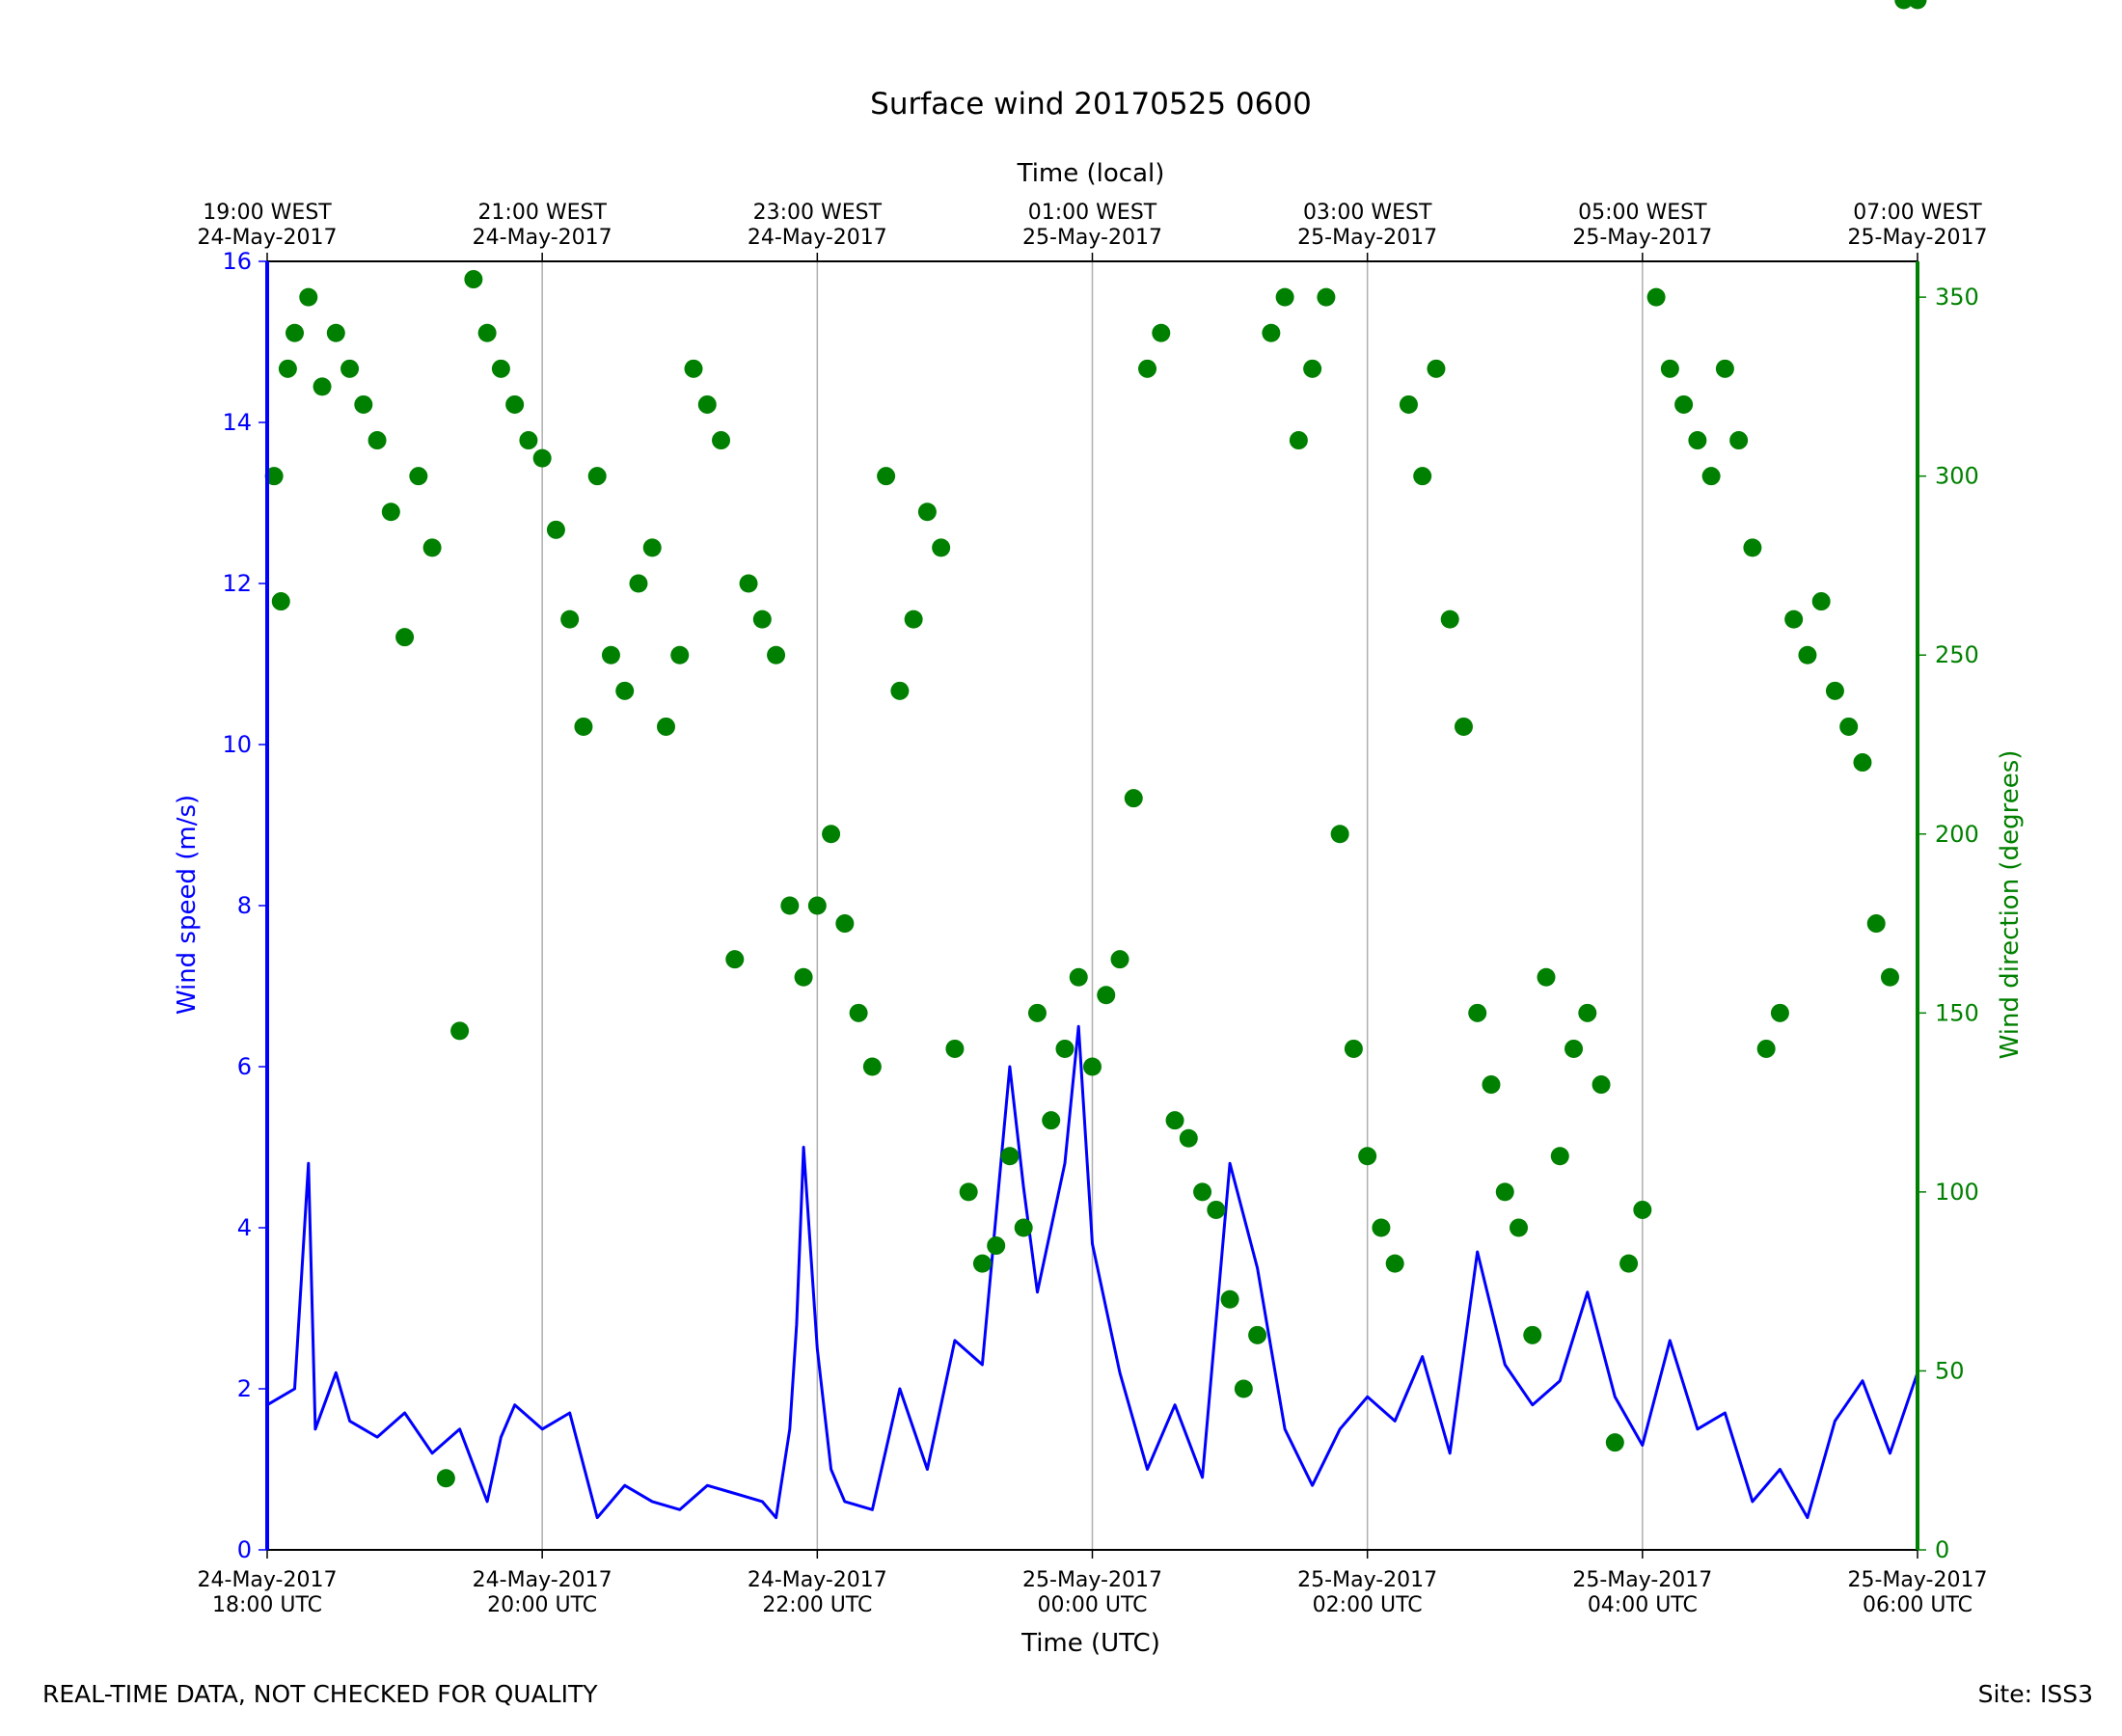  I want to click on y-right-tick-label: 50, so click(1950, 1370).